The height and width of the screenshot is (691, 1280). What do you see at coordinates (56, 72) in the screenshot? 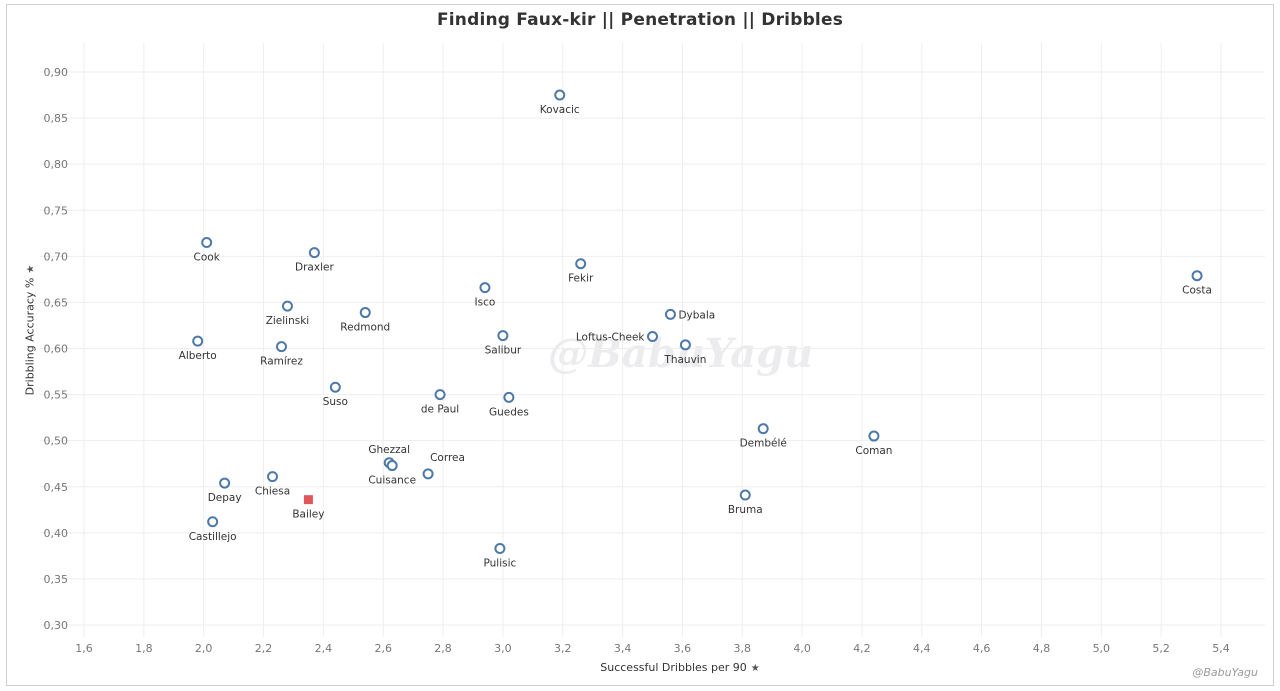
I see `y-tick-label: 0,90` at bounding box center [56, 72].